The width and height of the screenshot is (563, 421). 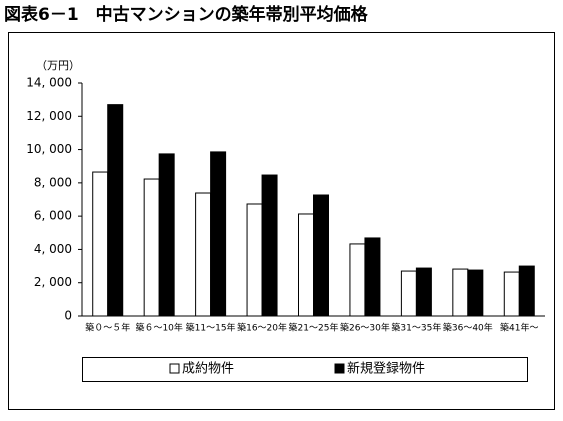 What do you see at coordinates (468, 328) in the screenshot?
I see `x-tick-label: 築36～40年` at bounding box center [468, 328].